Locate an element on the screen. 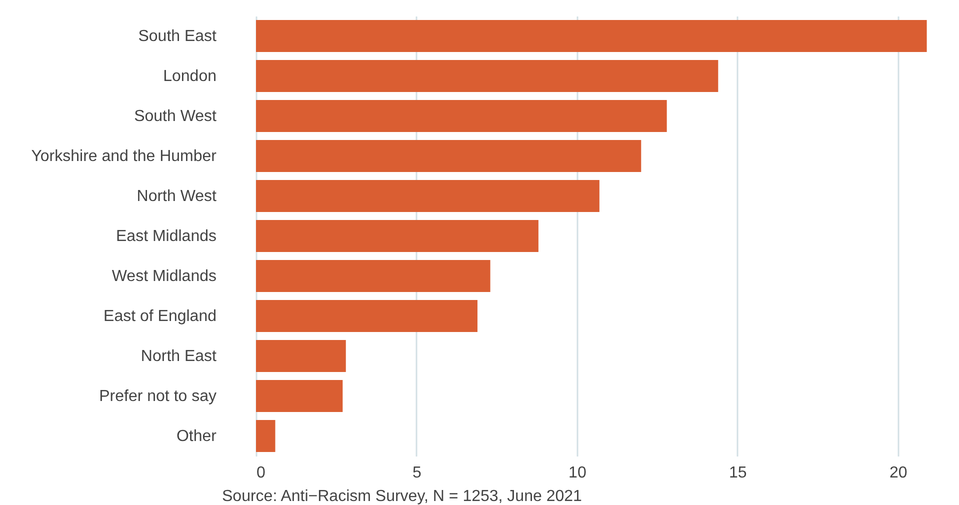 The width and height of the screenshot is (959, 505). y-tick-label: Other is located at coordinates (197, 436).